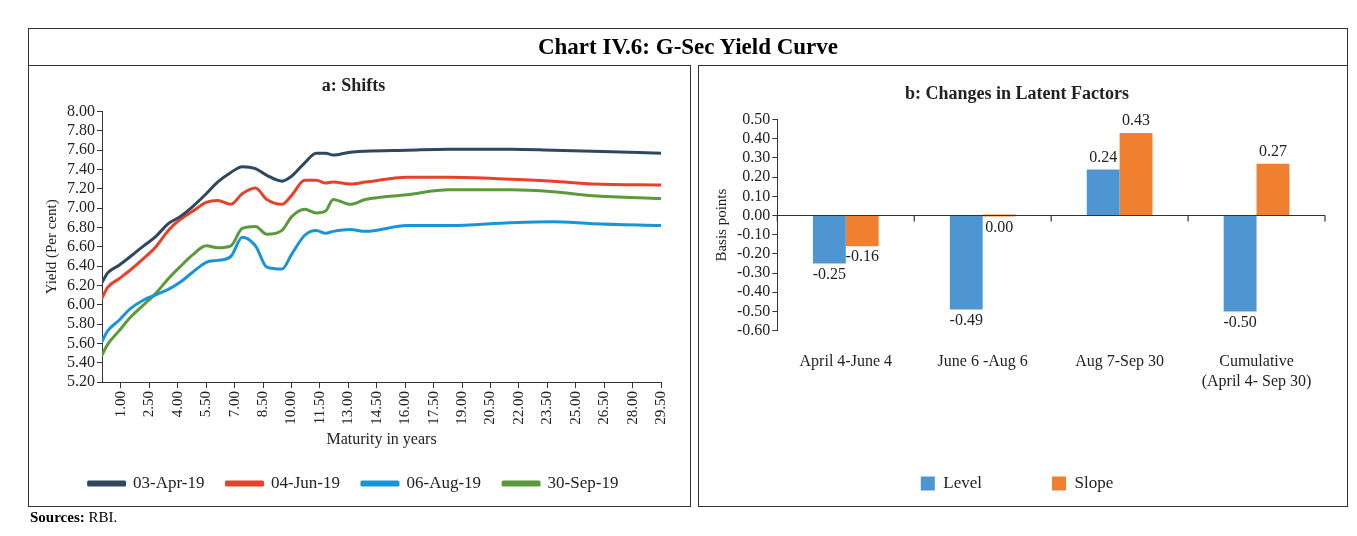  I want to click on y-tick-label: 5.80, so click(81, 323).